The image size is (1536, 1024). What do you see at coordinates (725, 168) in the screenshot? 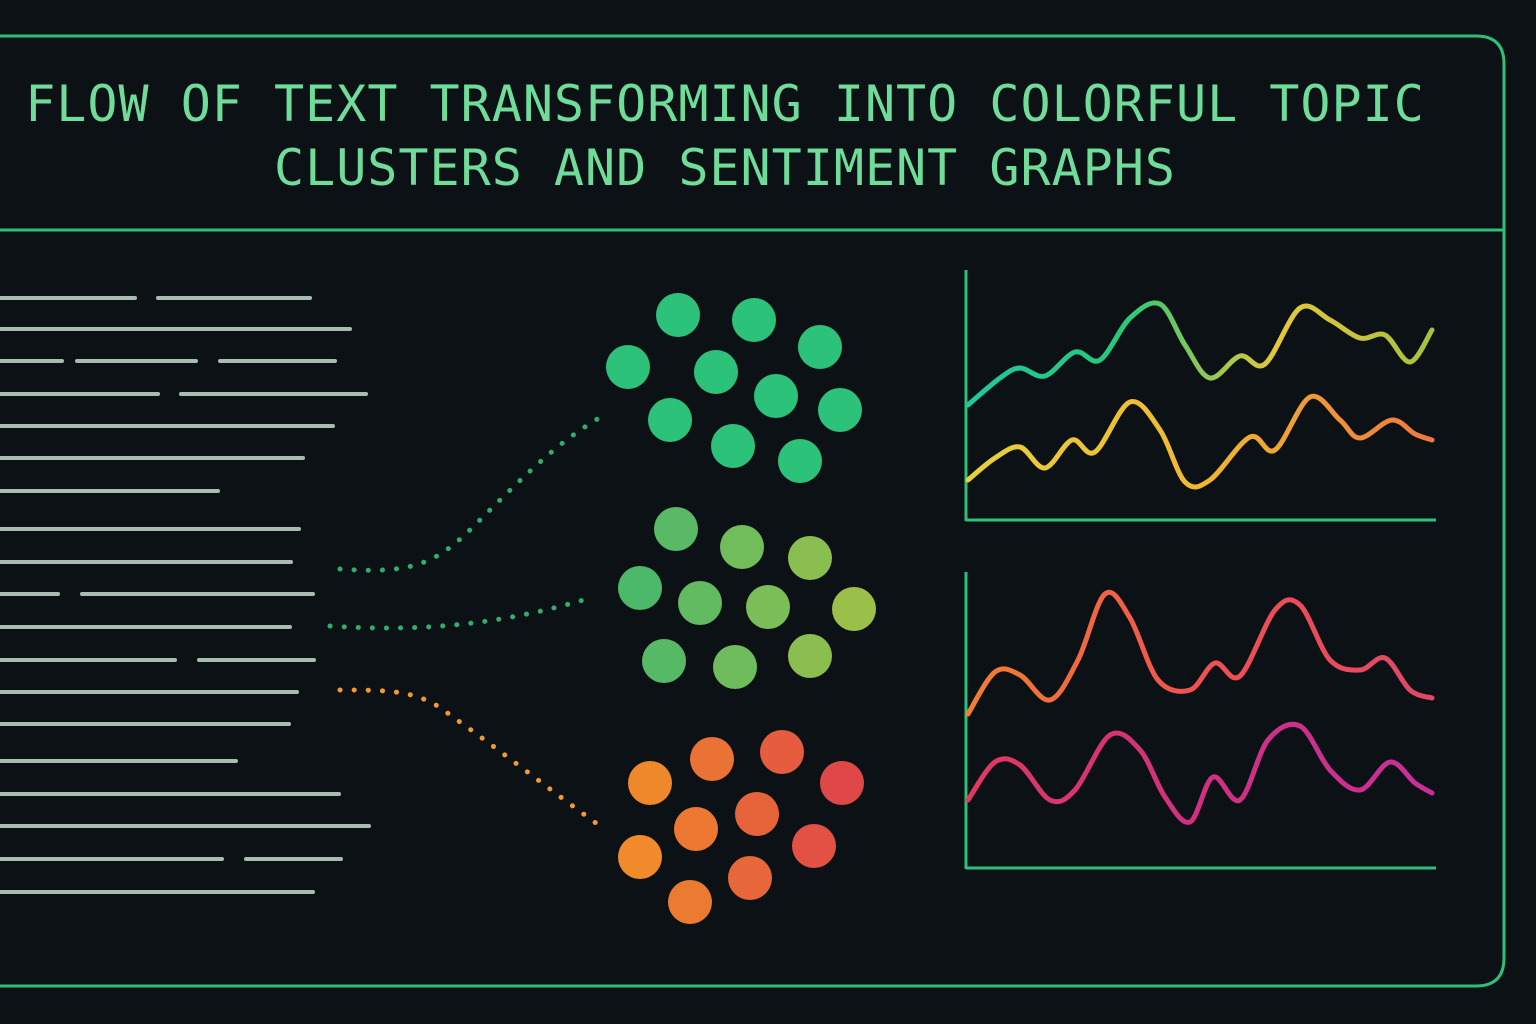
I see `title-line-2: CLUSTERS AND SENTIMENT GRAPHS` at bounding box center [725, 168].